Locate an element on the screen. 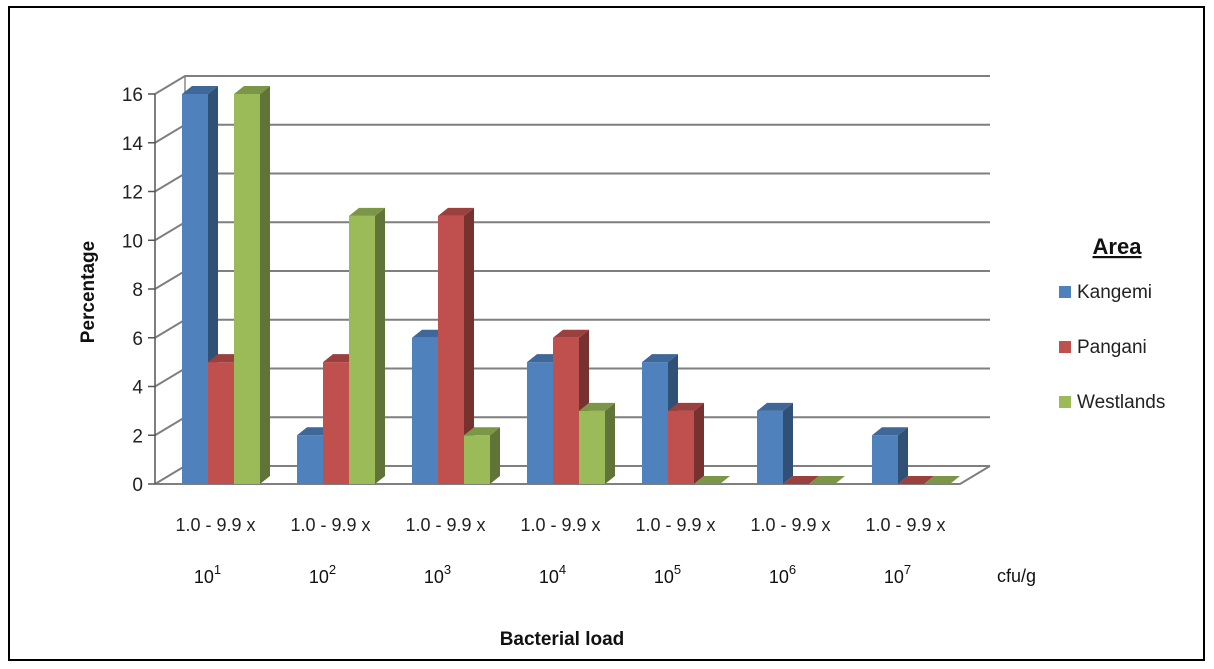 This screenshot has width=1214, height=669. legend-title: Area is located at coordinates (1118, 246).